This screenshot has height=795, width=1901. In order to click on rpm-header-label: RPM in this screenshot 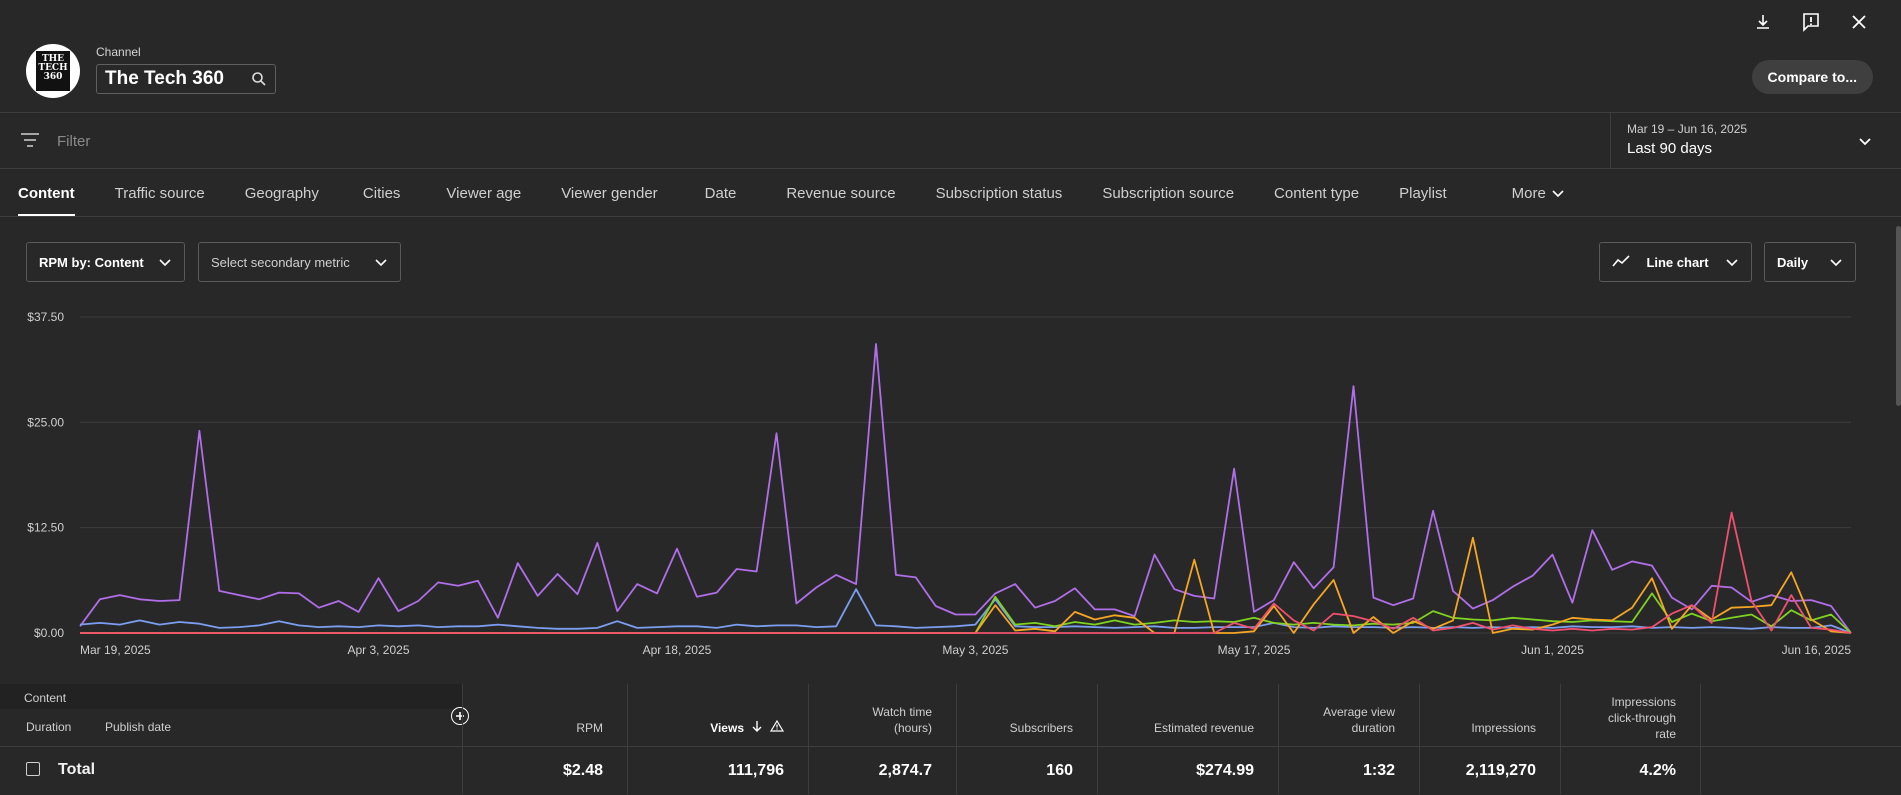, I will do `click(589, 728)`.